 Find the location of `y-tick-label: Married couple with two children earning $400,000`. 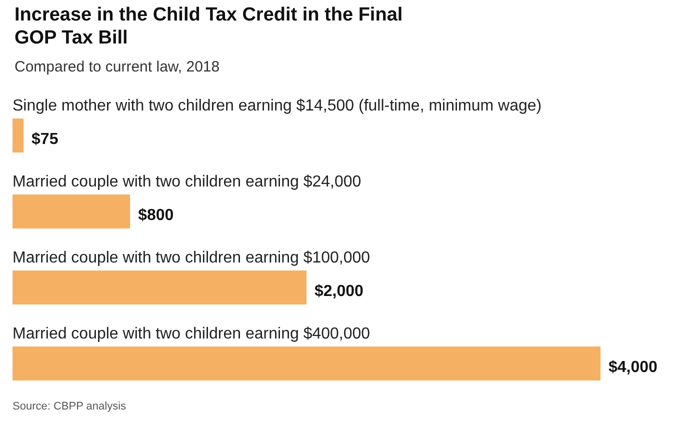

y-tick-label: Married couple with two children earning $400,000 is located at coordinates (191, 334).